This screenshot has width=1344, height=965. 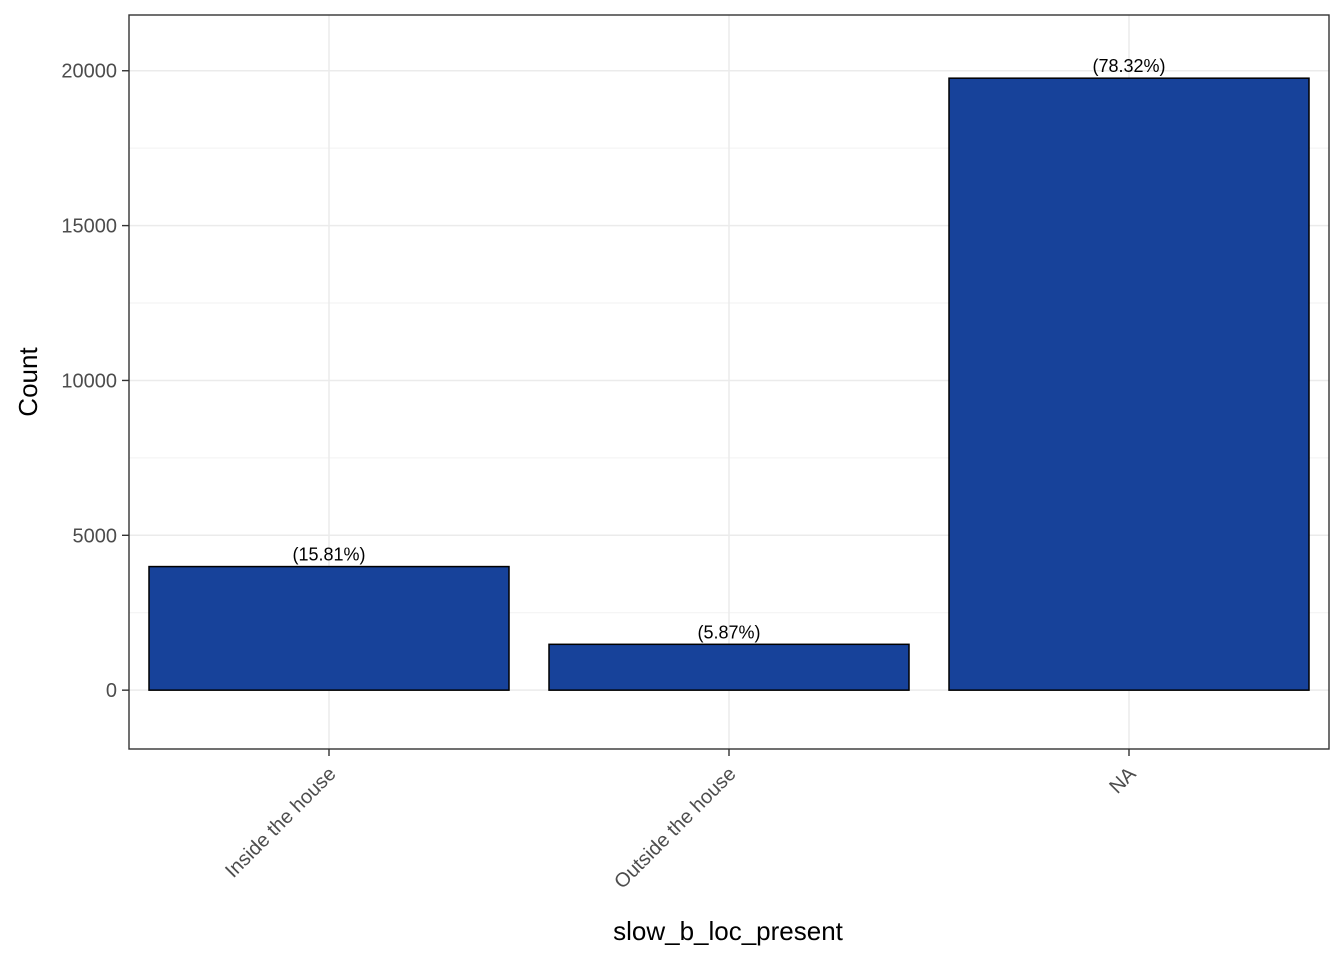 What do you see at coordinates (89, 227) in the screenshot?
I see `y-tick-label: 15000` at bounding box center [89, 227].